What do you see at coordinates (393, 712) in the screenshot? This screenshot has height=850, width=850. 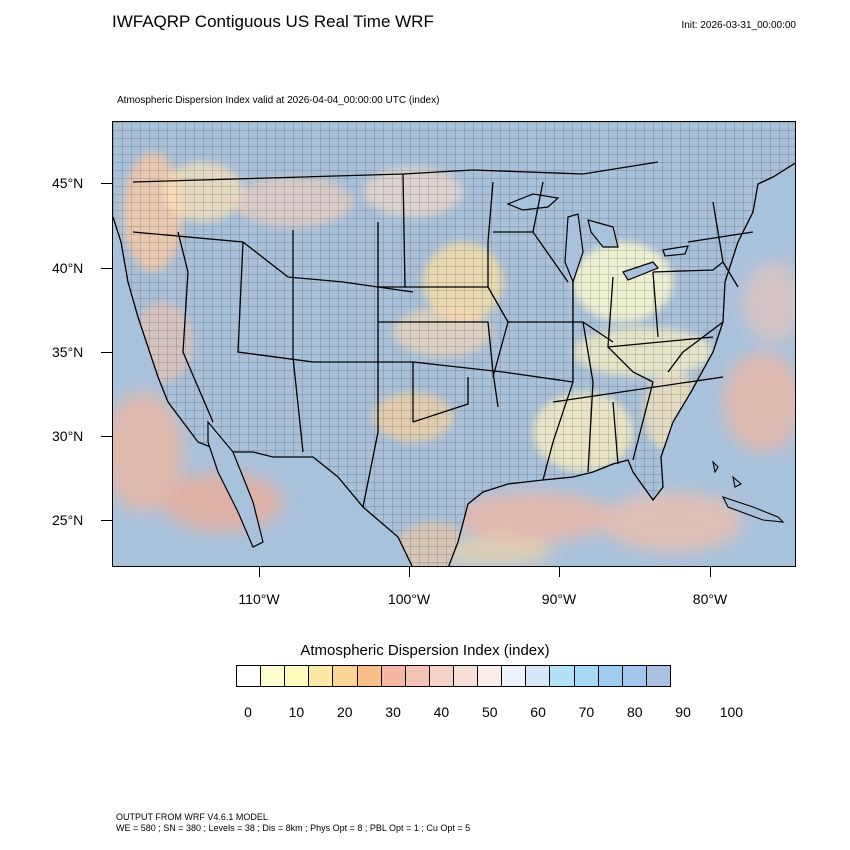 I see `colorbar-label: 30` at bounding box center [393, 712].